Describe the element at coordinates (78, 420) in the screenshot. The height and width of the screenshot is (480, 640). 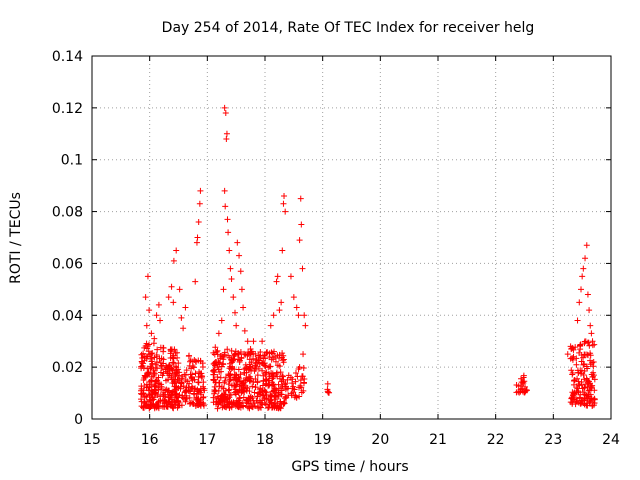
I see `y-tick-label: 0` at that location.